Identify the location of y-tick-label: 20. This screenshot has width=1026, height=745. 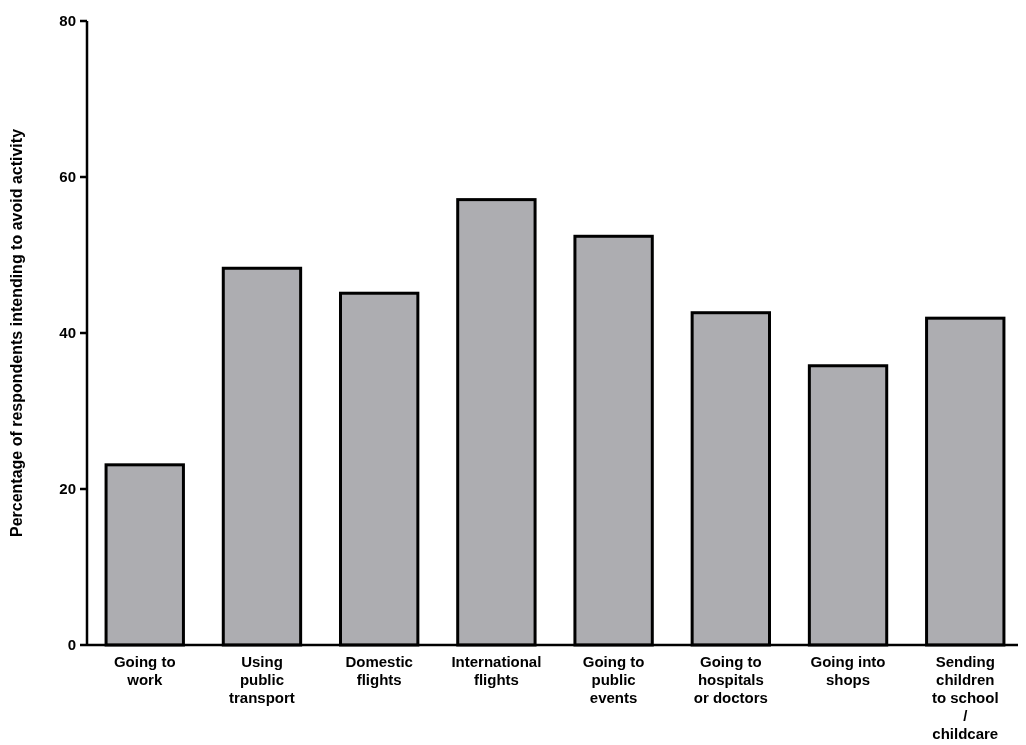
(67, 489).